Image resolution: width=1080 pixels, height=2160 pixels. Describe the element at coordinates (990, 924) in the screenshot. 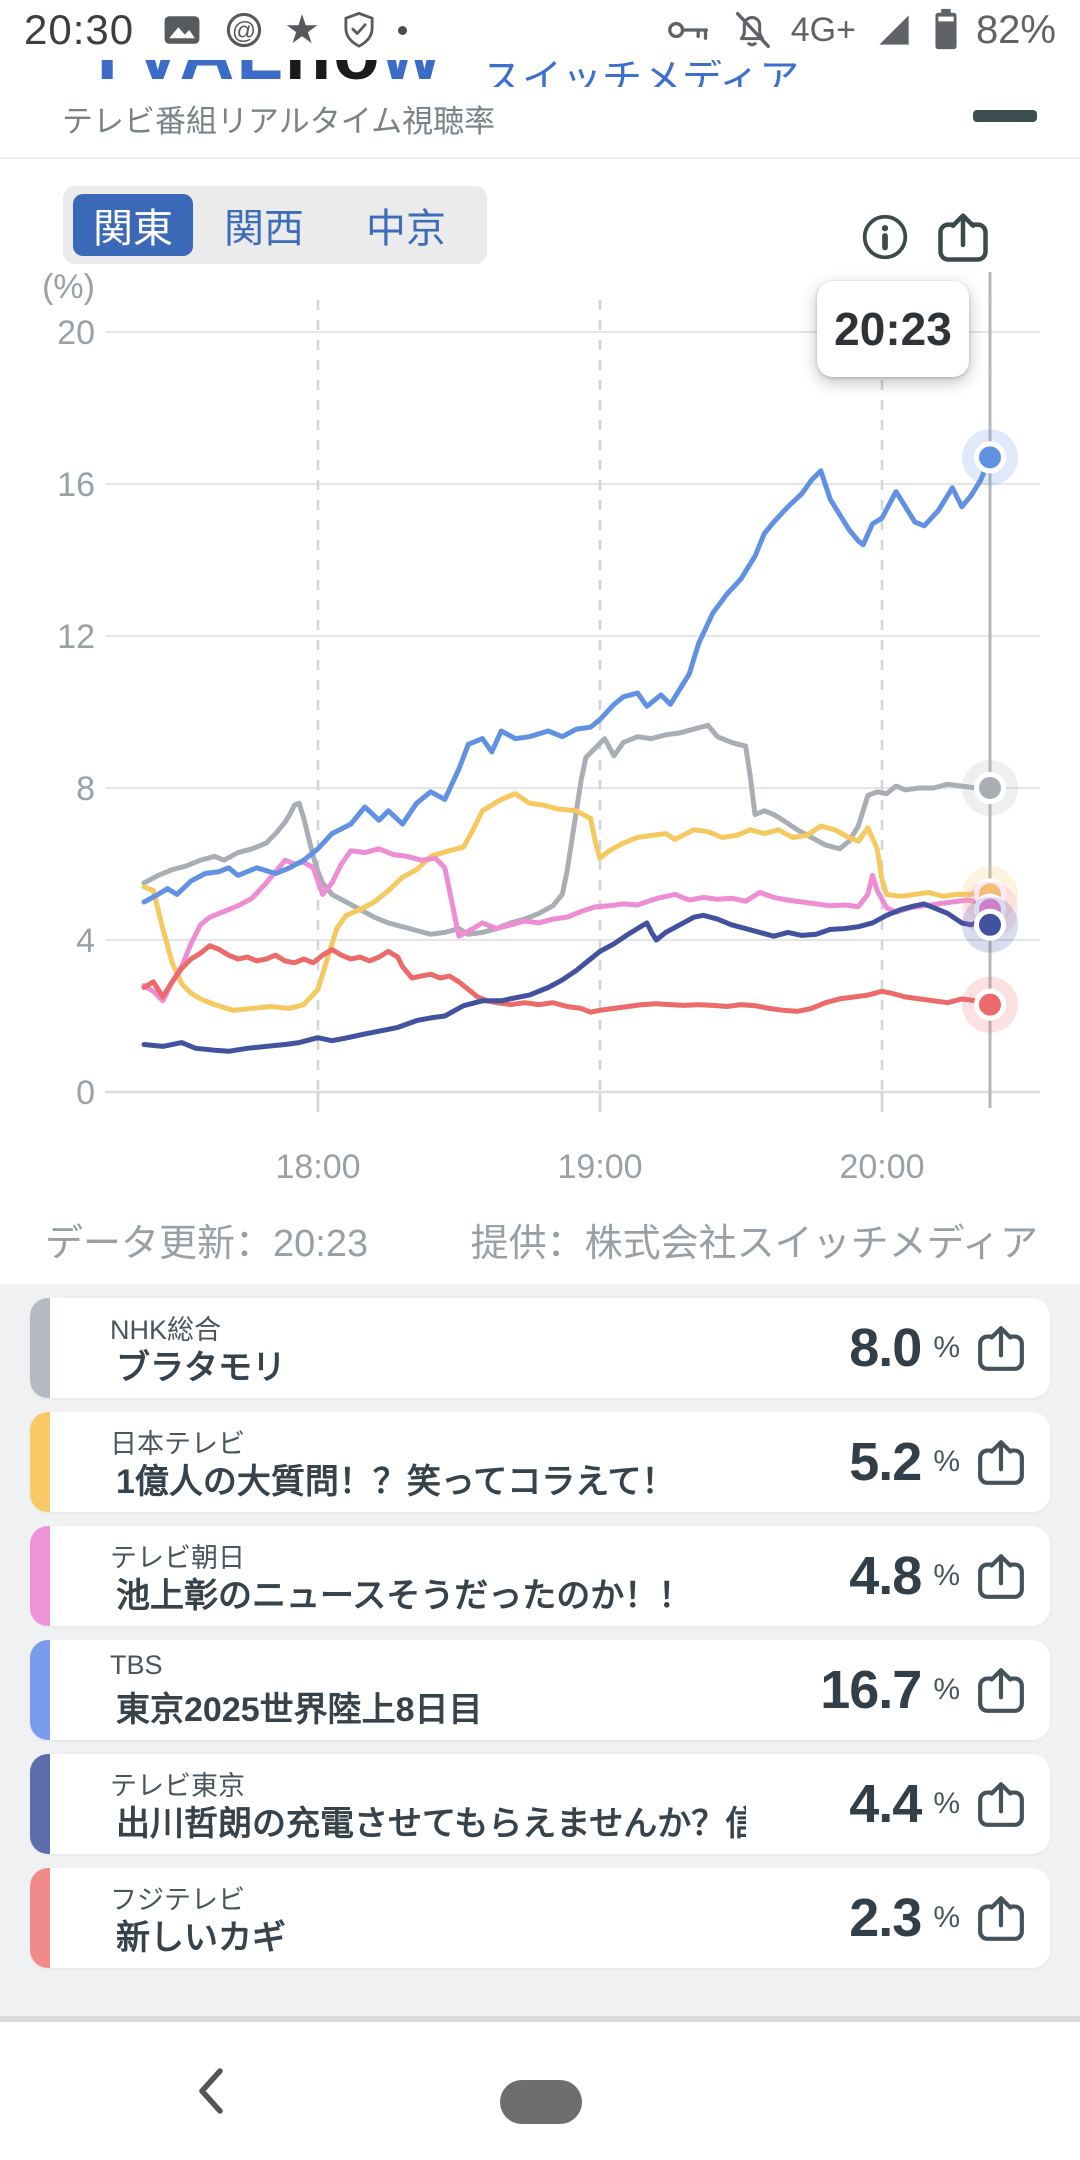

I see `endpoint-dot-tx` at that location.